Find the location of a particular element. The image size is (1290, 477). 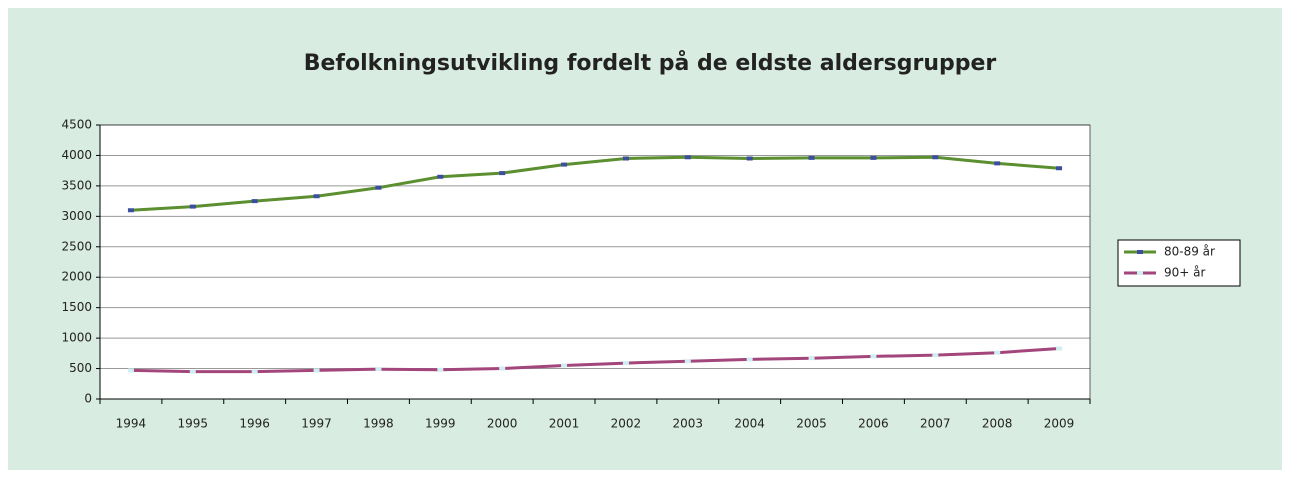

y-tick-label: 2500 is located at coordinates (76, 246).